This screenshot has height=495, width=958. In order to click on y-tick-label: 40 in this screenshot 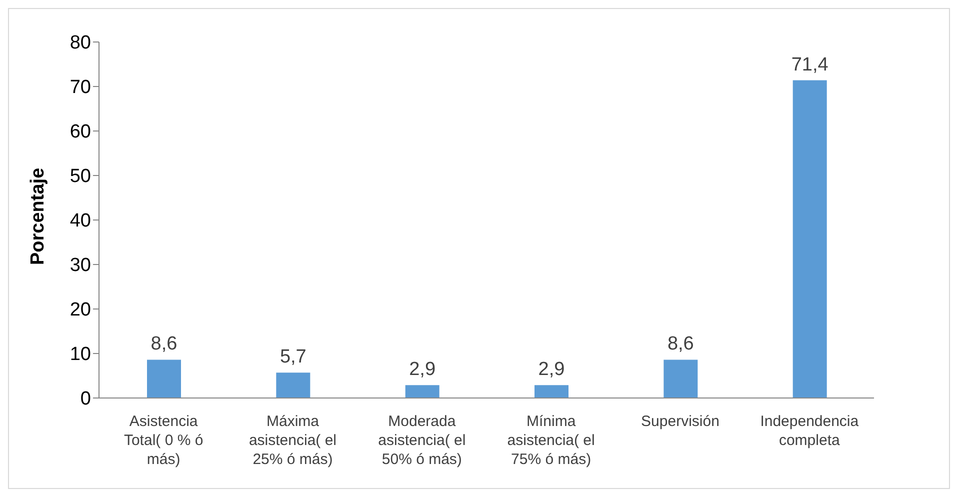, I will do `click(80, 221)`.